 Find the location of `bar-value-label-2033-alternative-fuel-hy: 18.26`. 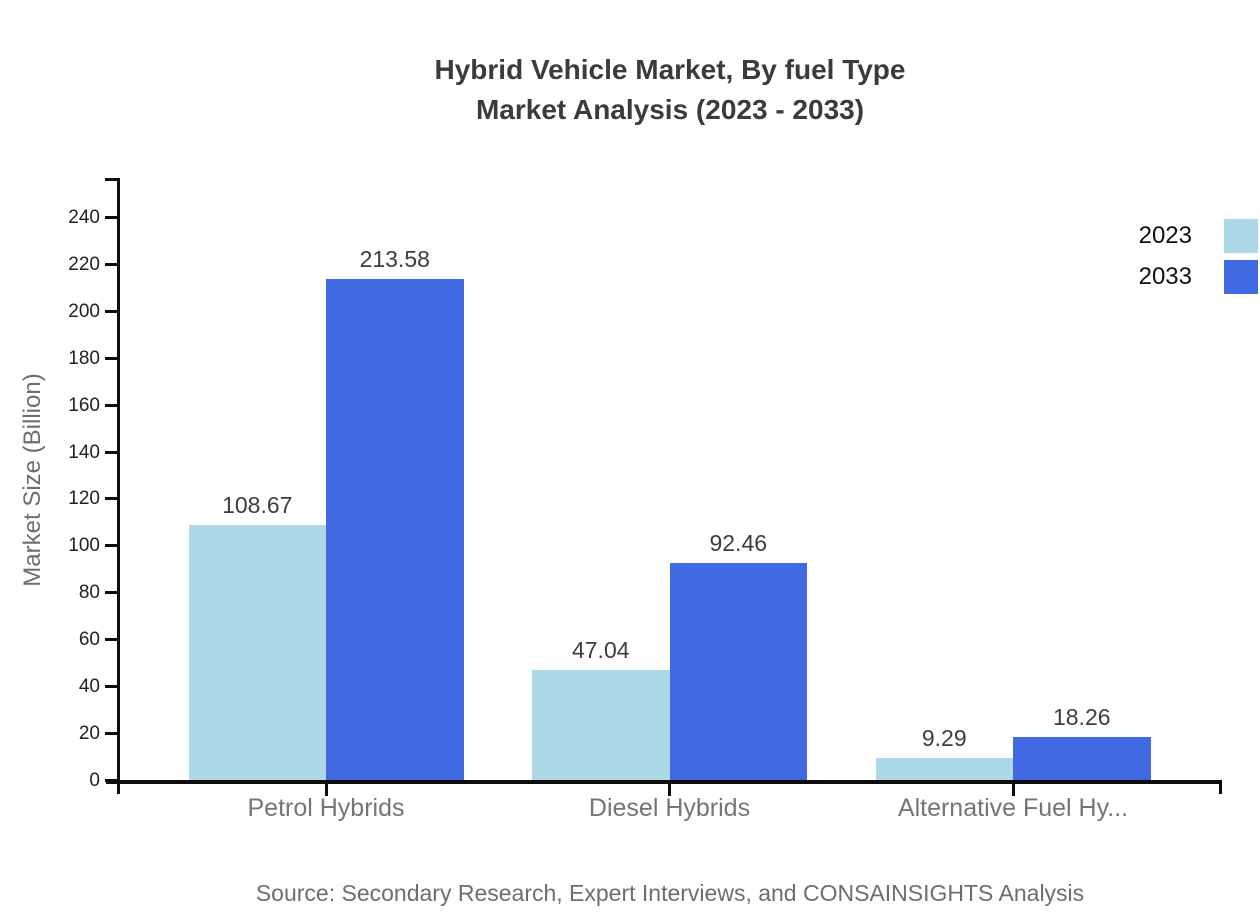

bar-value-label-2033-alternative-fuel-hy: 18.26 is located at coordinates (1081, 717).